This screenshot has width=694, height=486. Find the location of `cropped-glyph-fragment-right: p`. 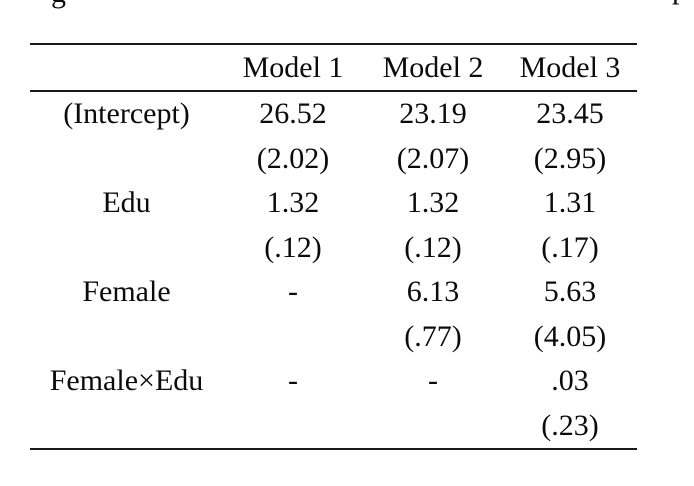

cropped-glyph-fragment-right: p is located at coordinates (681, 2).